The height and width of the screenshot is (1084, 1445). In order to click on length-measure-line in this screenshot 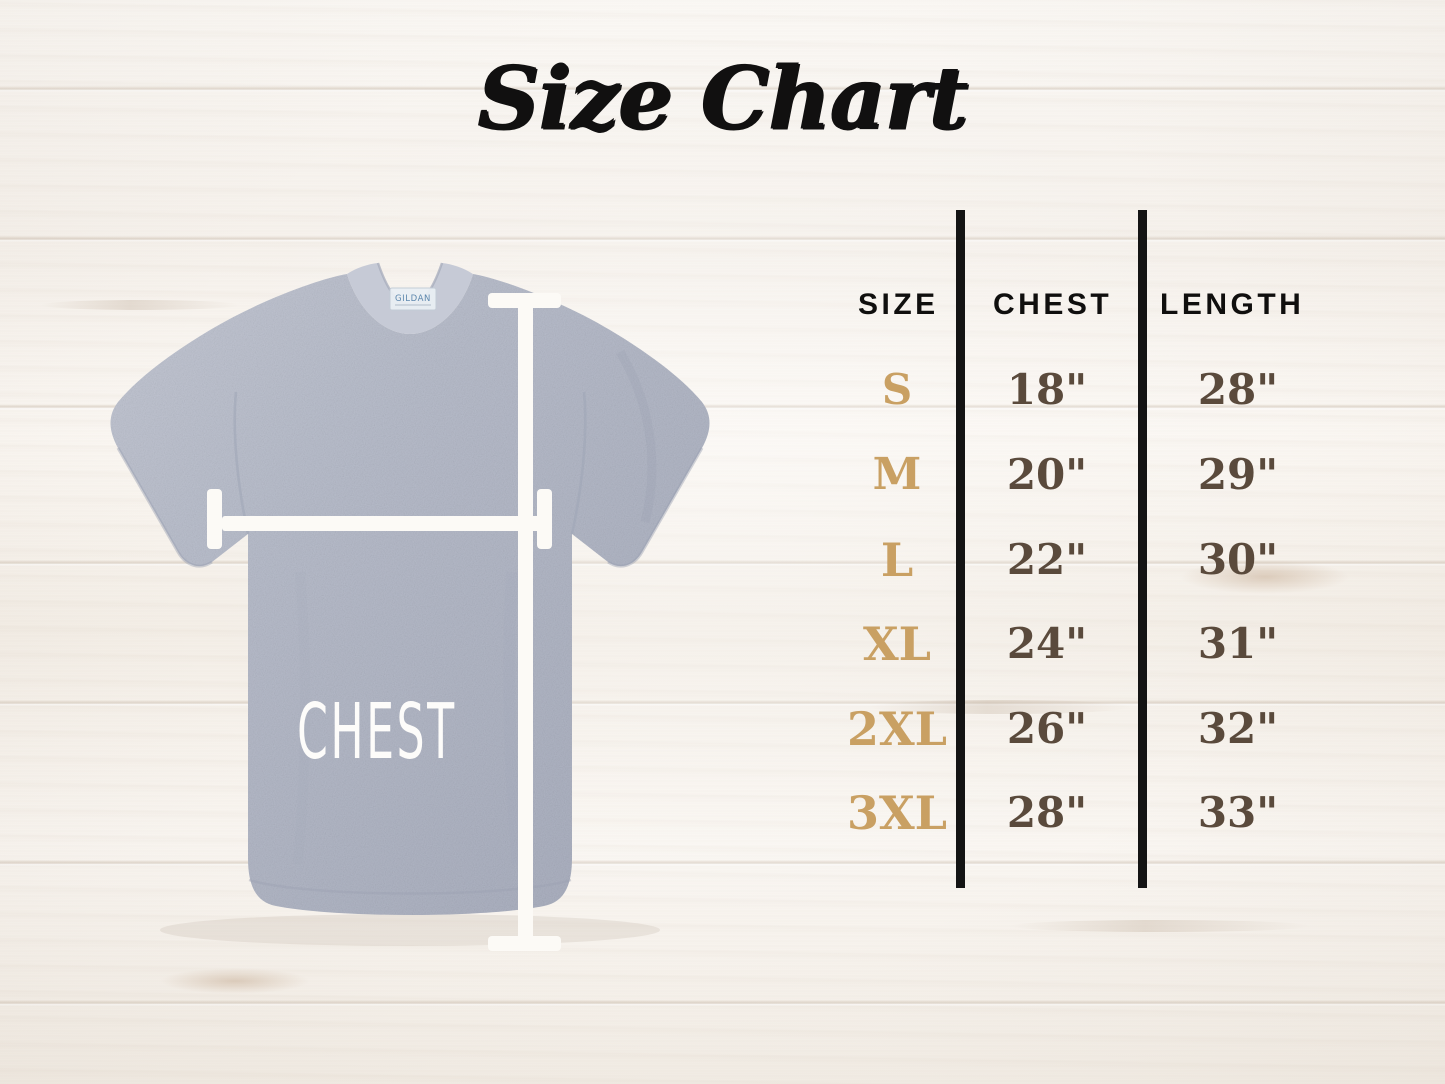, I will do `click(525, 625)`.